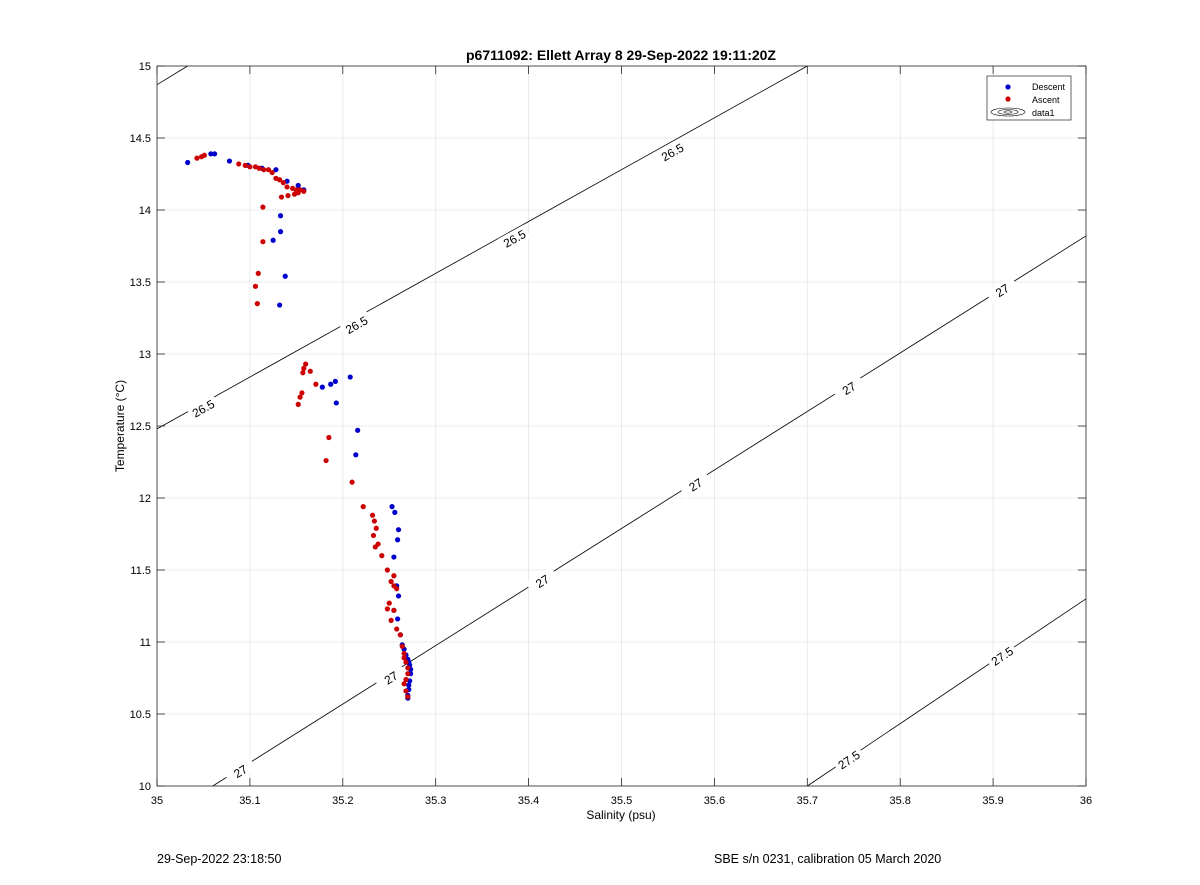  I want to click on x-tick-label: 35.2, so click(342, 801).